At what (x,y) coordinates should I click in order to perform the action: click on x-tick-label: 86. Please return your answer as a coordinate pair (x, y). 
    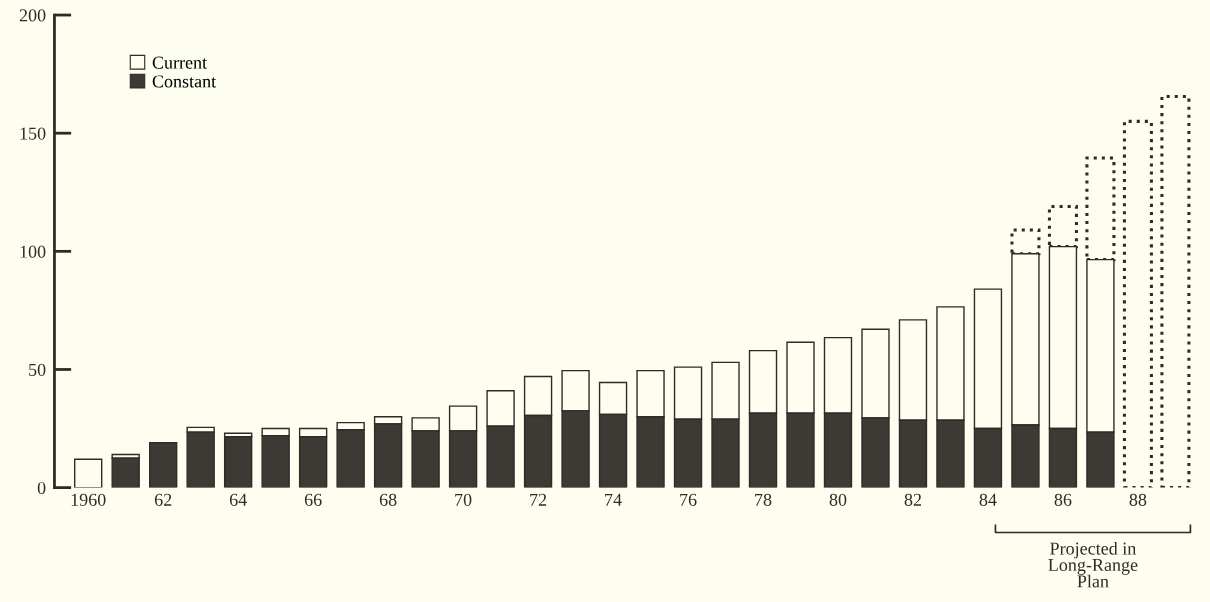
    Looking at the image, I should click on (1063, 499).